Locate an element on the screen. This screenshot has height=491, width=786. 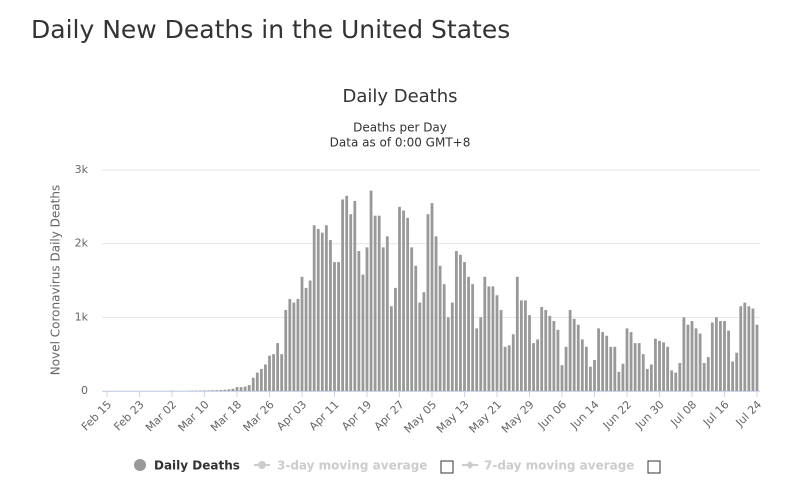
x-tick-label: Apr 27 is located at coordinates (389, 415).